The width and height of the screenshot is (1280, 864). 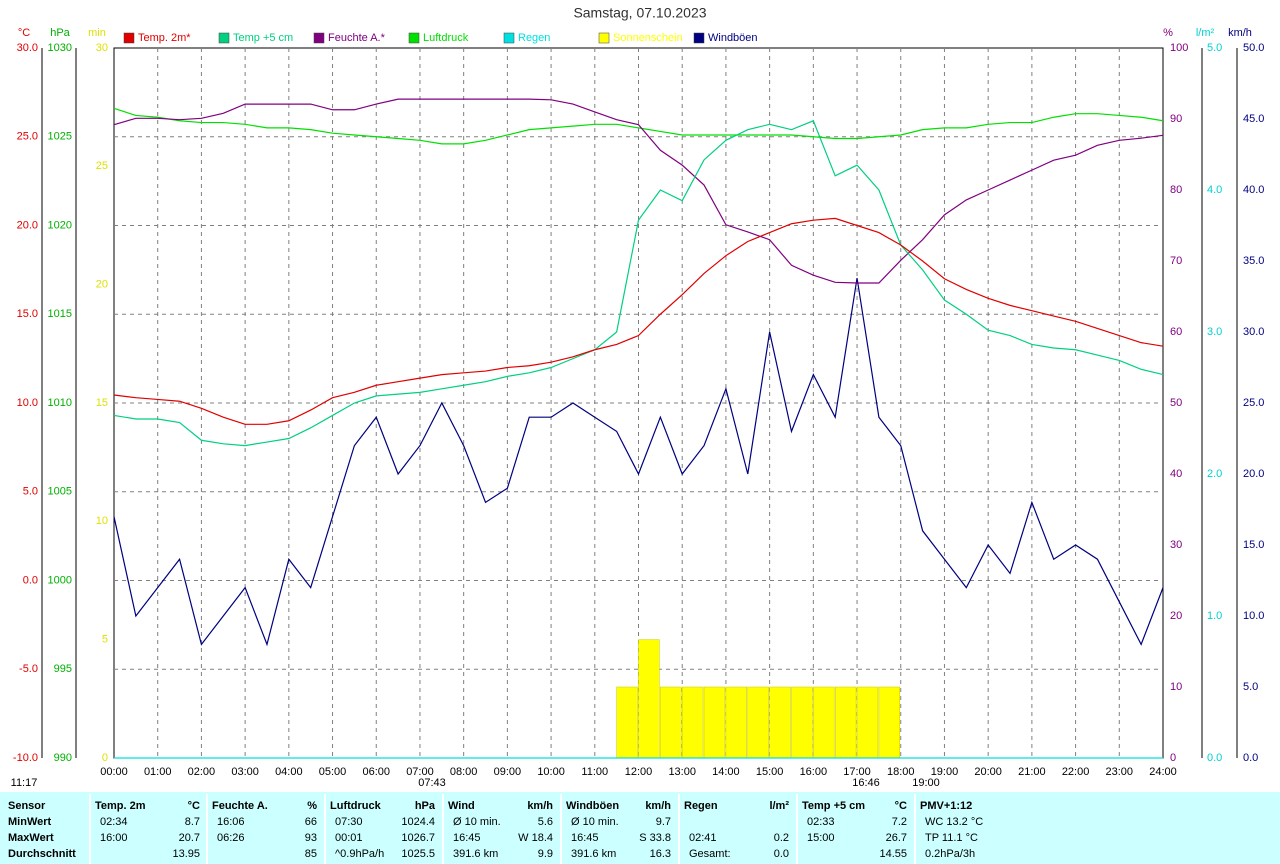 What do you see at coordinates (102, 521) in the screenshot?
I see `y-tick-label: 10` at bounding box center [102, 521].